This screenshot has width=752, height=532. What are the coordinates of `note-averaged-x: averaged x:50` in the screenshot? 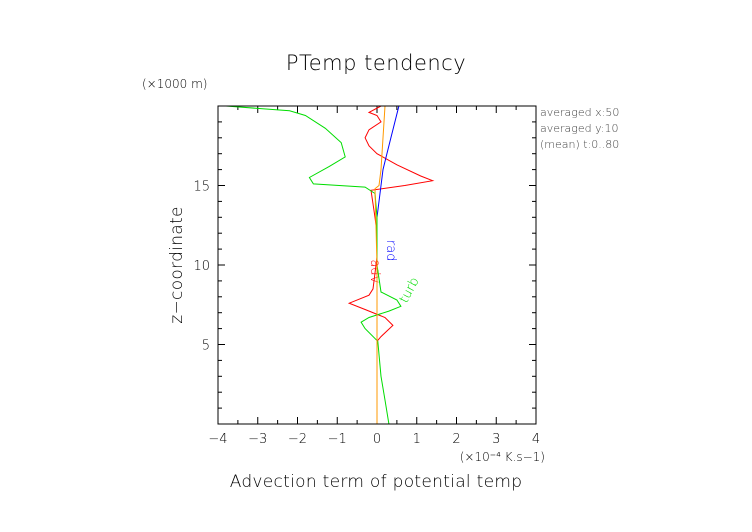 It's located at (579, 112).